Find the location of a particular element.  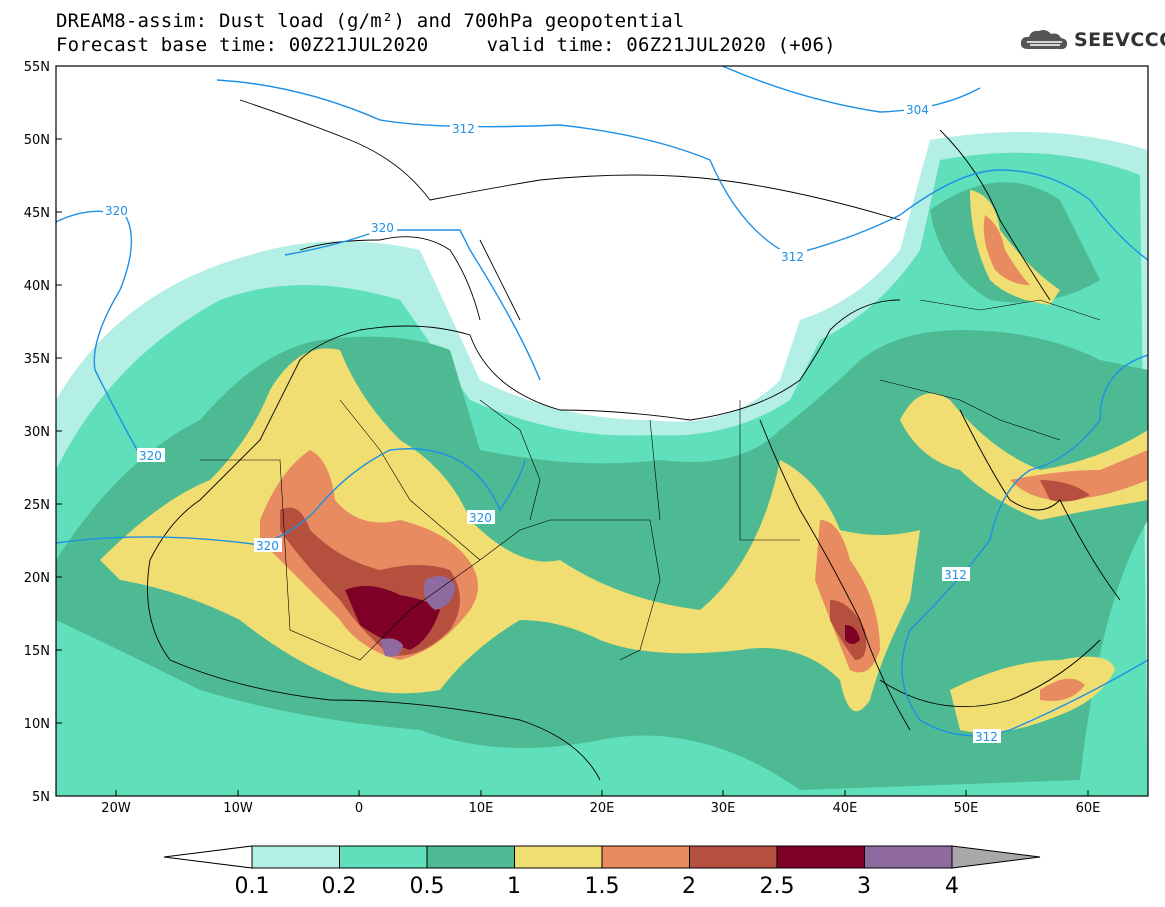

lon-label: 10W is located at coordinates (238, 808).